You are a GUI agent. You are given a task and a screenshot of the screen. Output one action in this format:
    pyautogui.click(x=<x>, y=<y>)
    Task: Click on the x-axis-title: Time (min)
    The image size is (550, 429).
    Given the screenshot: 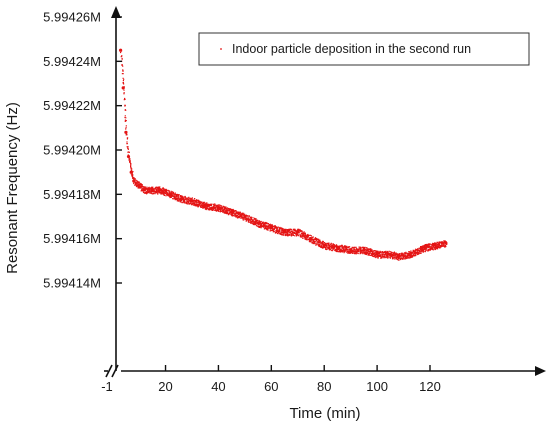 What is the action you would take?
    pyautogui.click(x=324, y=413)
    